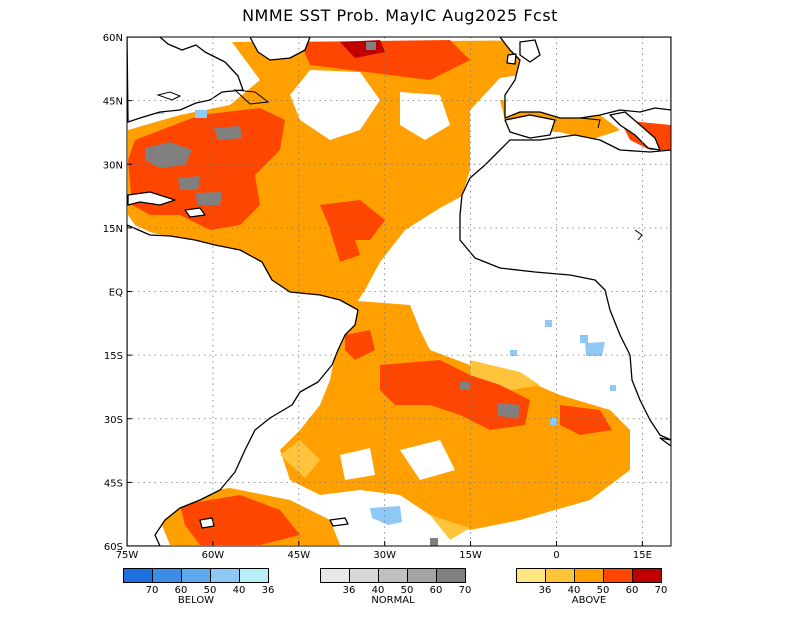 The image size is (800, 618). I want to click on above-color-bar, so click(589, 575).